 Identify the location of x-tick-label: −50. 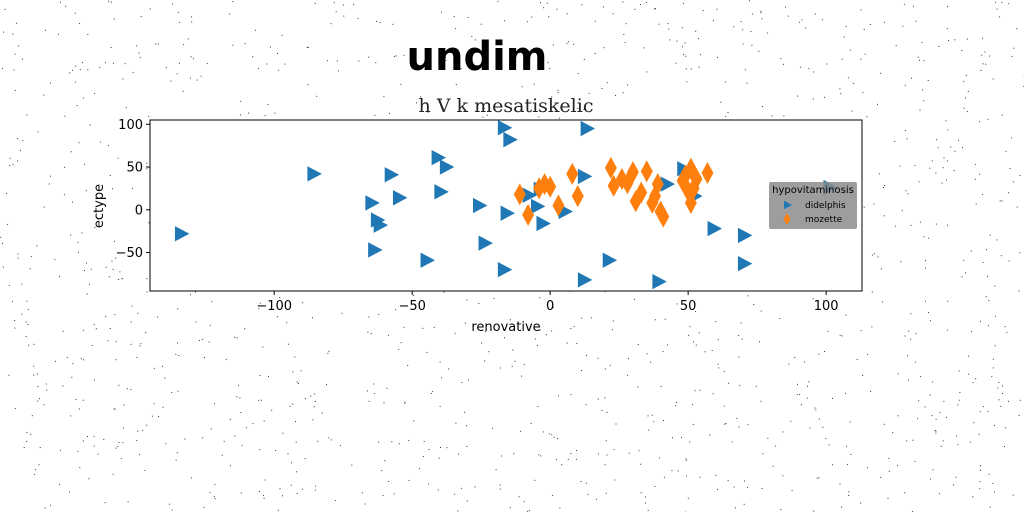
(411, 306).